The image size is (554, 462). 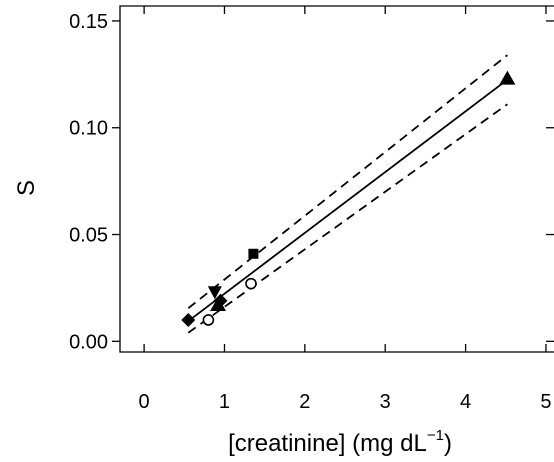 I want to click on y-tick-label: 0.05, so click(x=88, y=236).